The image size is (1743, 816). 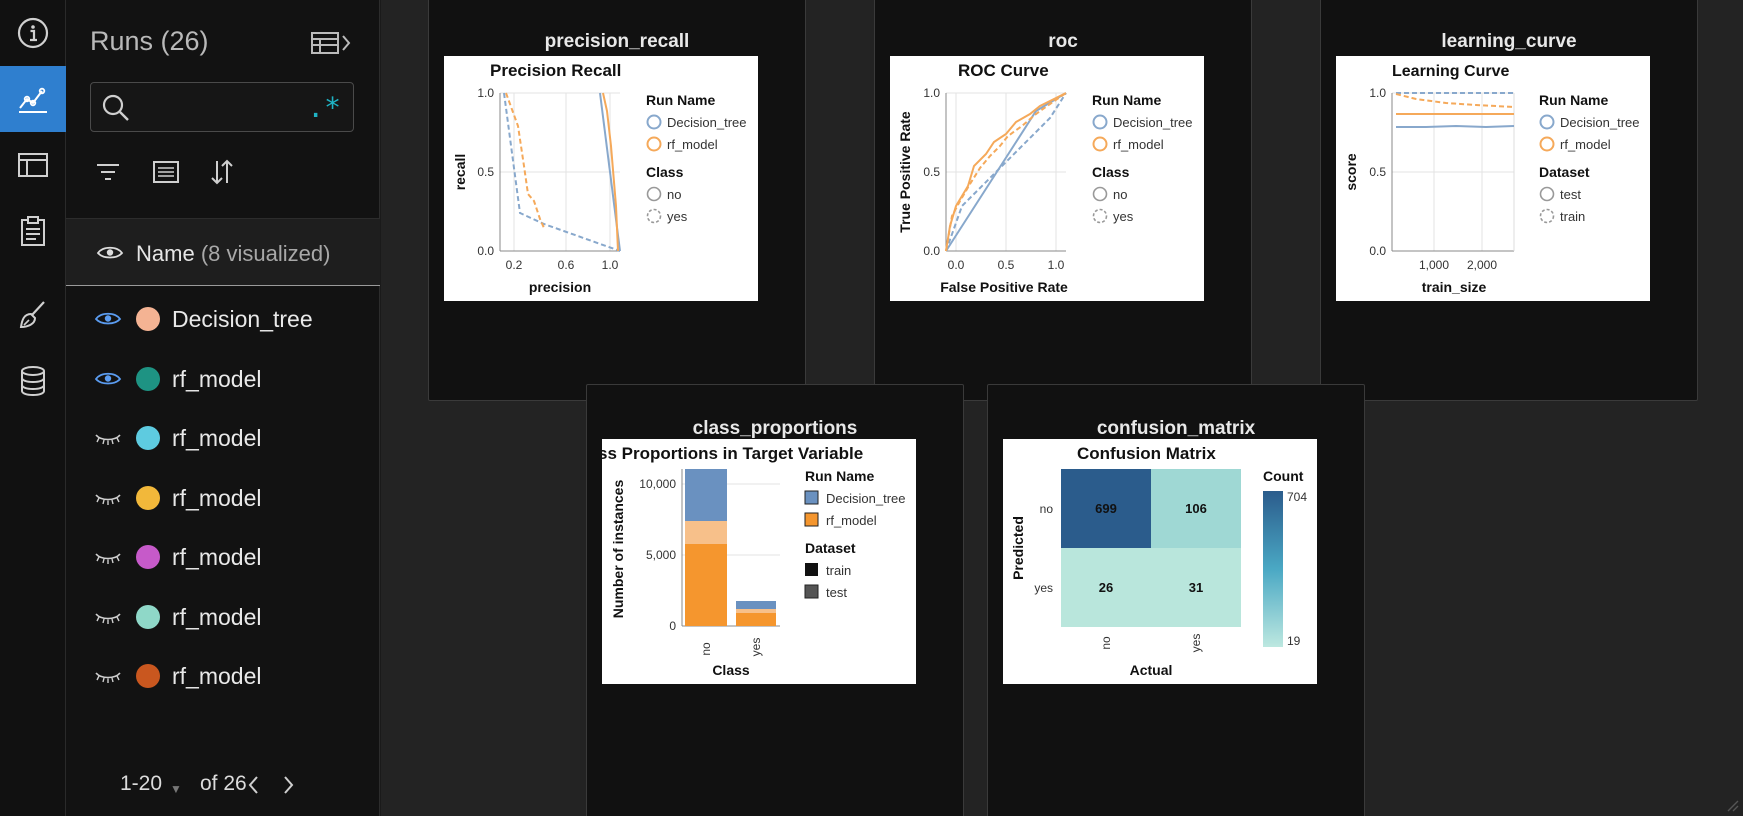 I want to click on roc-ytick-2: 0.5, so click(x=931, y=172).